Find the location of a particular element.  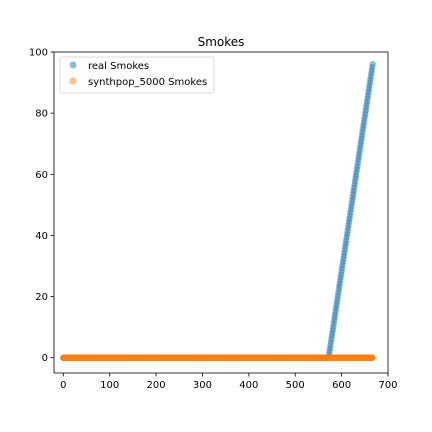

x-tick-label: 600 is located at coordinates (341, 385).